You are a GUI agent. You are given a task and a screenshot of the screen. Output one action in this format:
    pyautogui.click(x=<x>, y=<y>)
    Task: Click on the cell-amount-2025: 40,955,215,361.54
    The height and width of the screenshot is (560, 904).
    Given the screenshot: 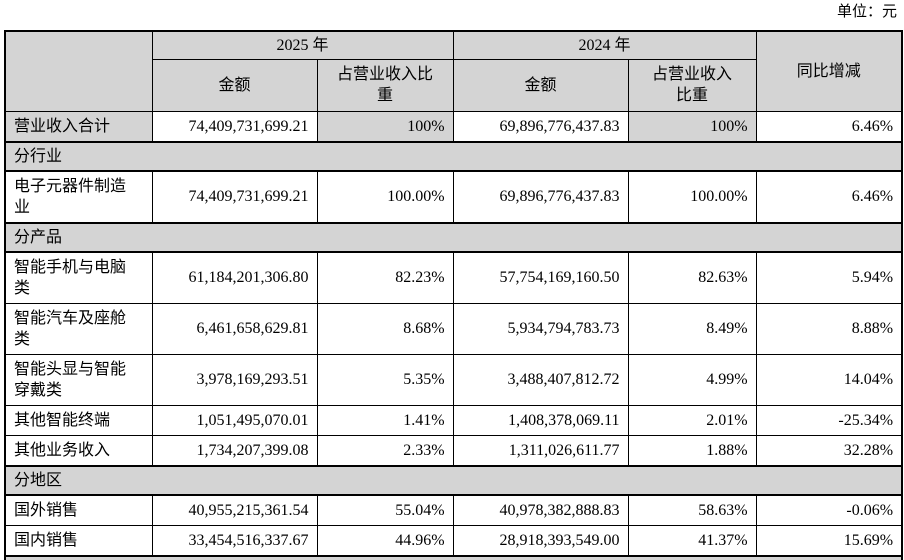 What is the action you would take?
    pyautogui.click(x=234, y=510)
    